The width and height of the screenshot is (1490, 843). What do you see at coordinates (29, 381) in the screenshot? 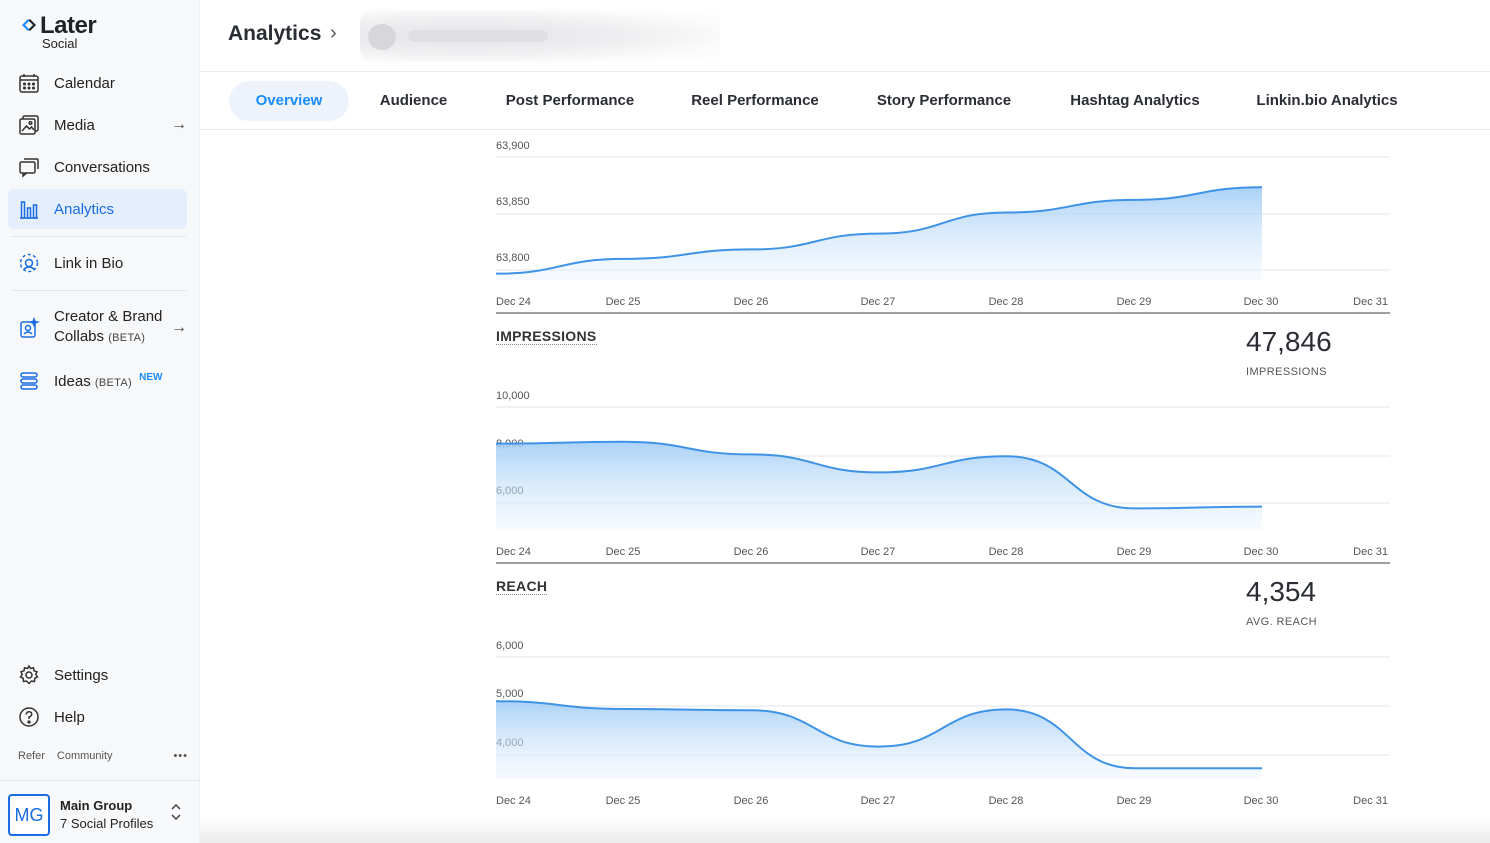
I see `ideas-icon` at bounding box center [29, 381].